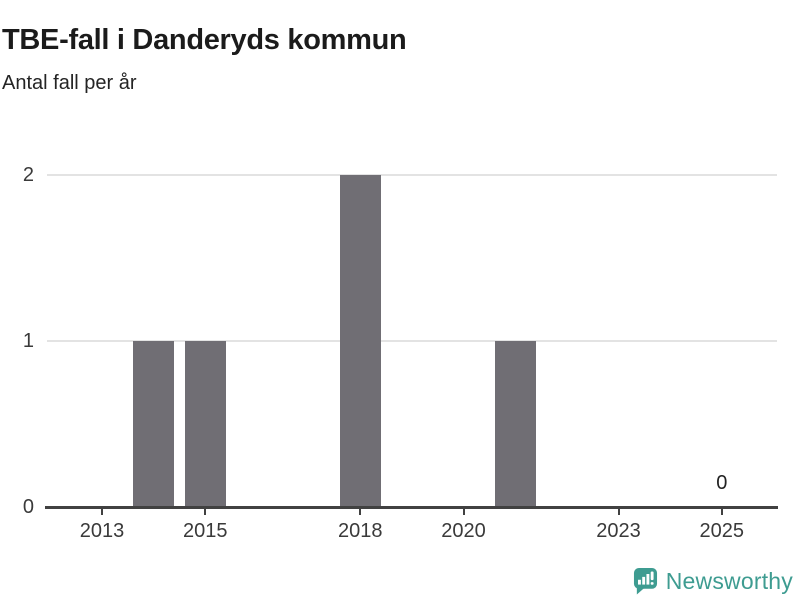 The image size is (800, 600). What do you see at coordinates (69, 83) in the screenshot?
I see `chart-subtitle: Antal fall per år` at bounding box center [69, 83].